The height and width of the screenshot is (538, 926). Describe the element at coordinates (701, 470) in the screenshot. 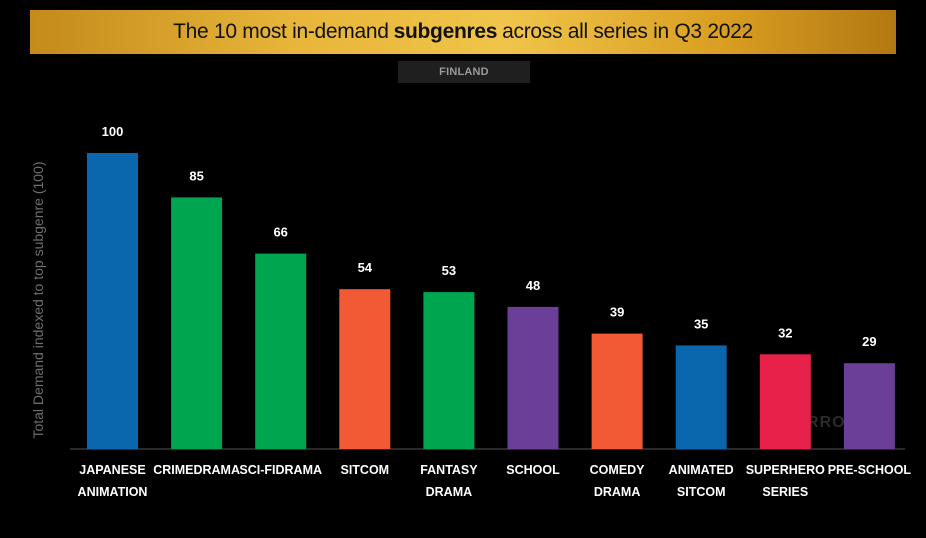

I see `category-label-7-0: ANIMATED` at that location.